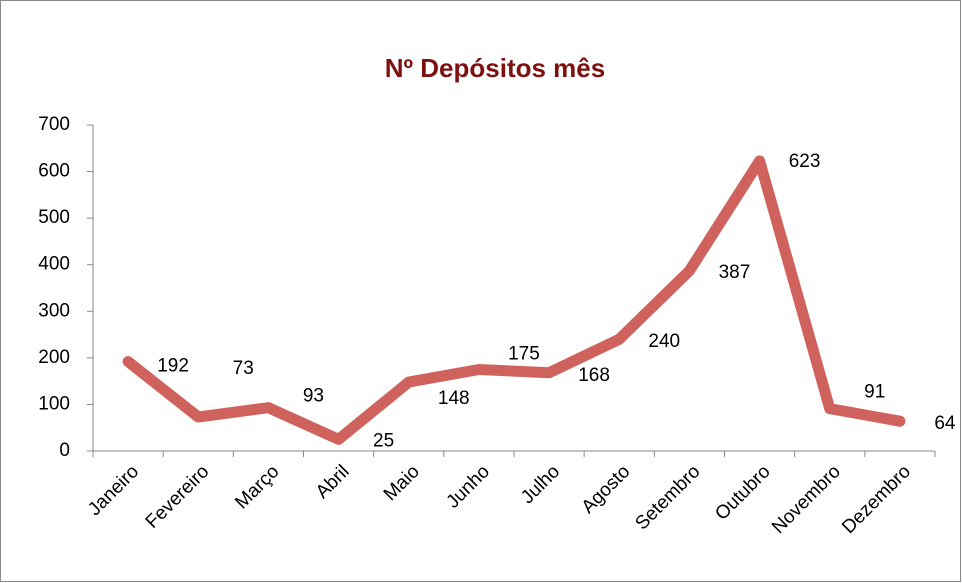 This screenshot has height=583, width=962. Describe the element at coordinates (54, 403) in the screenshot. I see `y-tick-label: 100` at that location.